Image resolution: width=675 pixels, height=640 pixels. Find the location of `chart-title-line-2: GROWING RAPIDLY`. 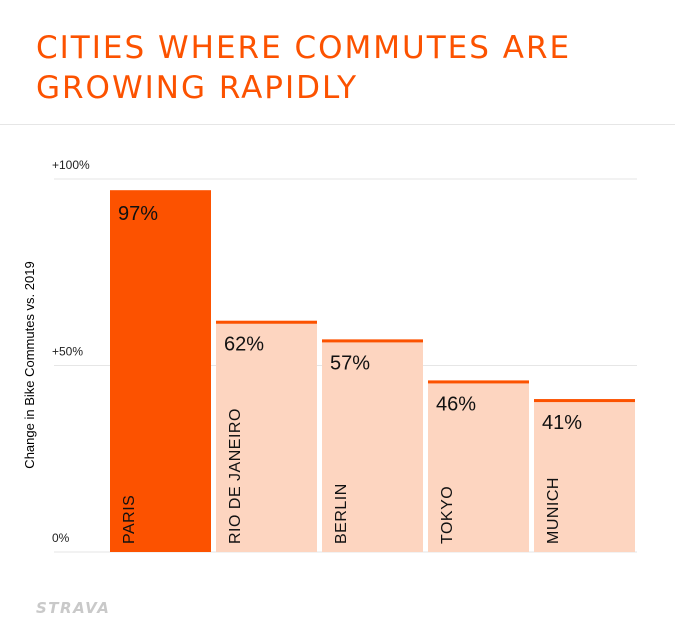

chart-title-line-2: GROWING RAPIDLY is located at coordinates (197, 88).